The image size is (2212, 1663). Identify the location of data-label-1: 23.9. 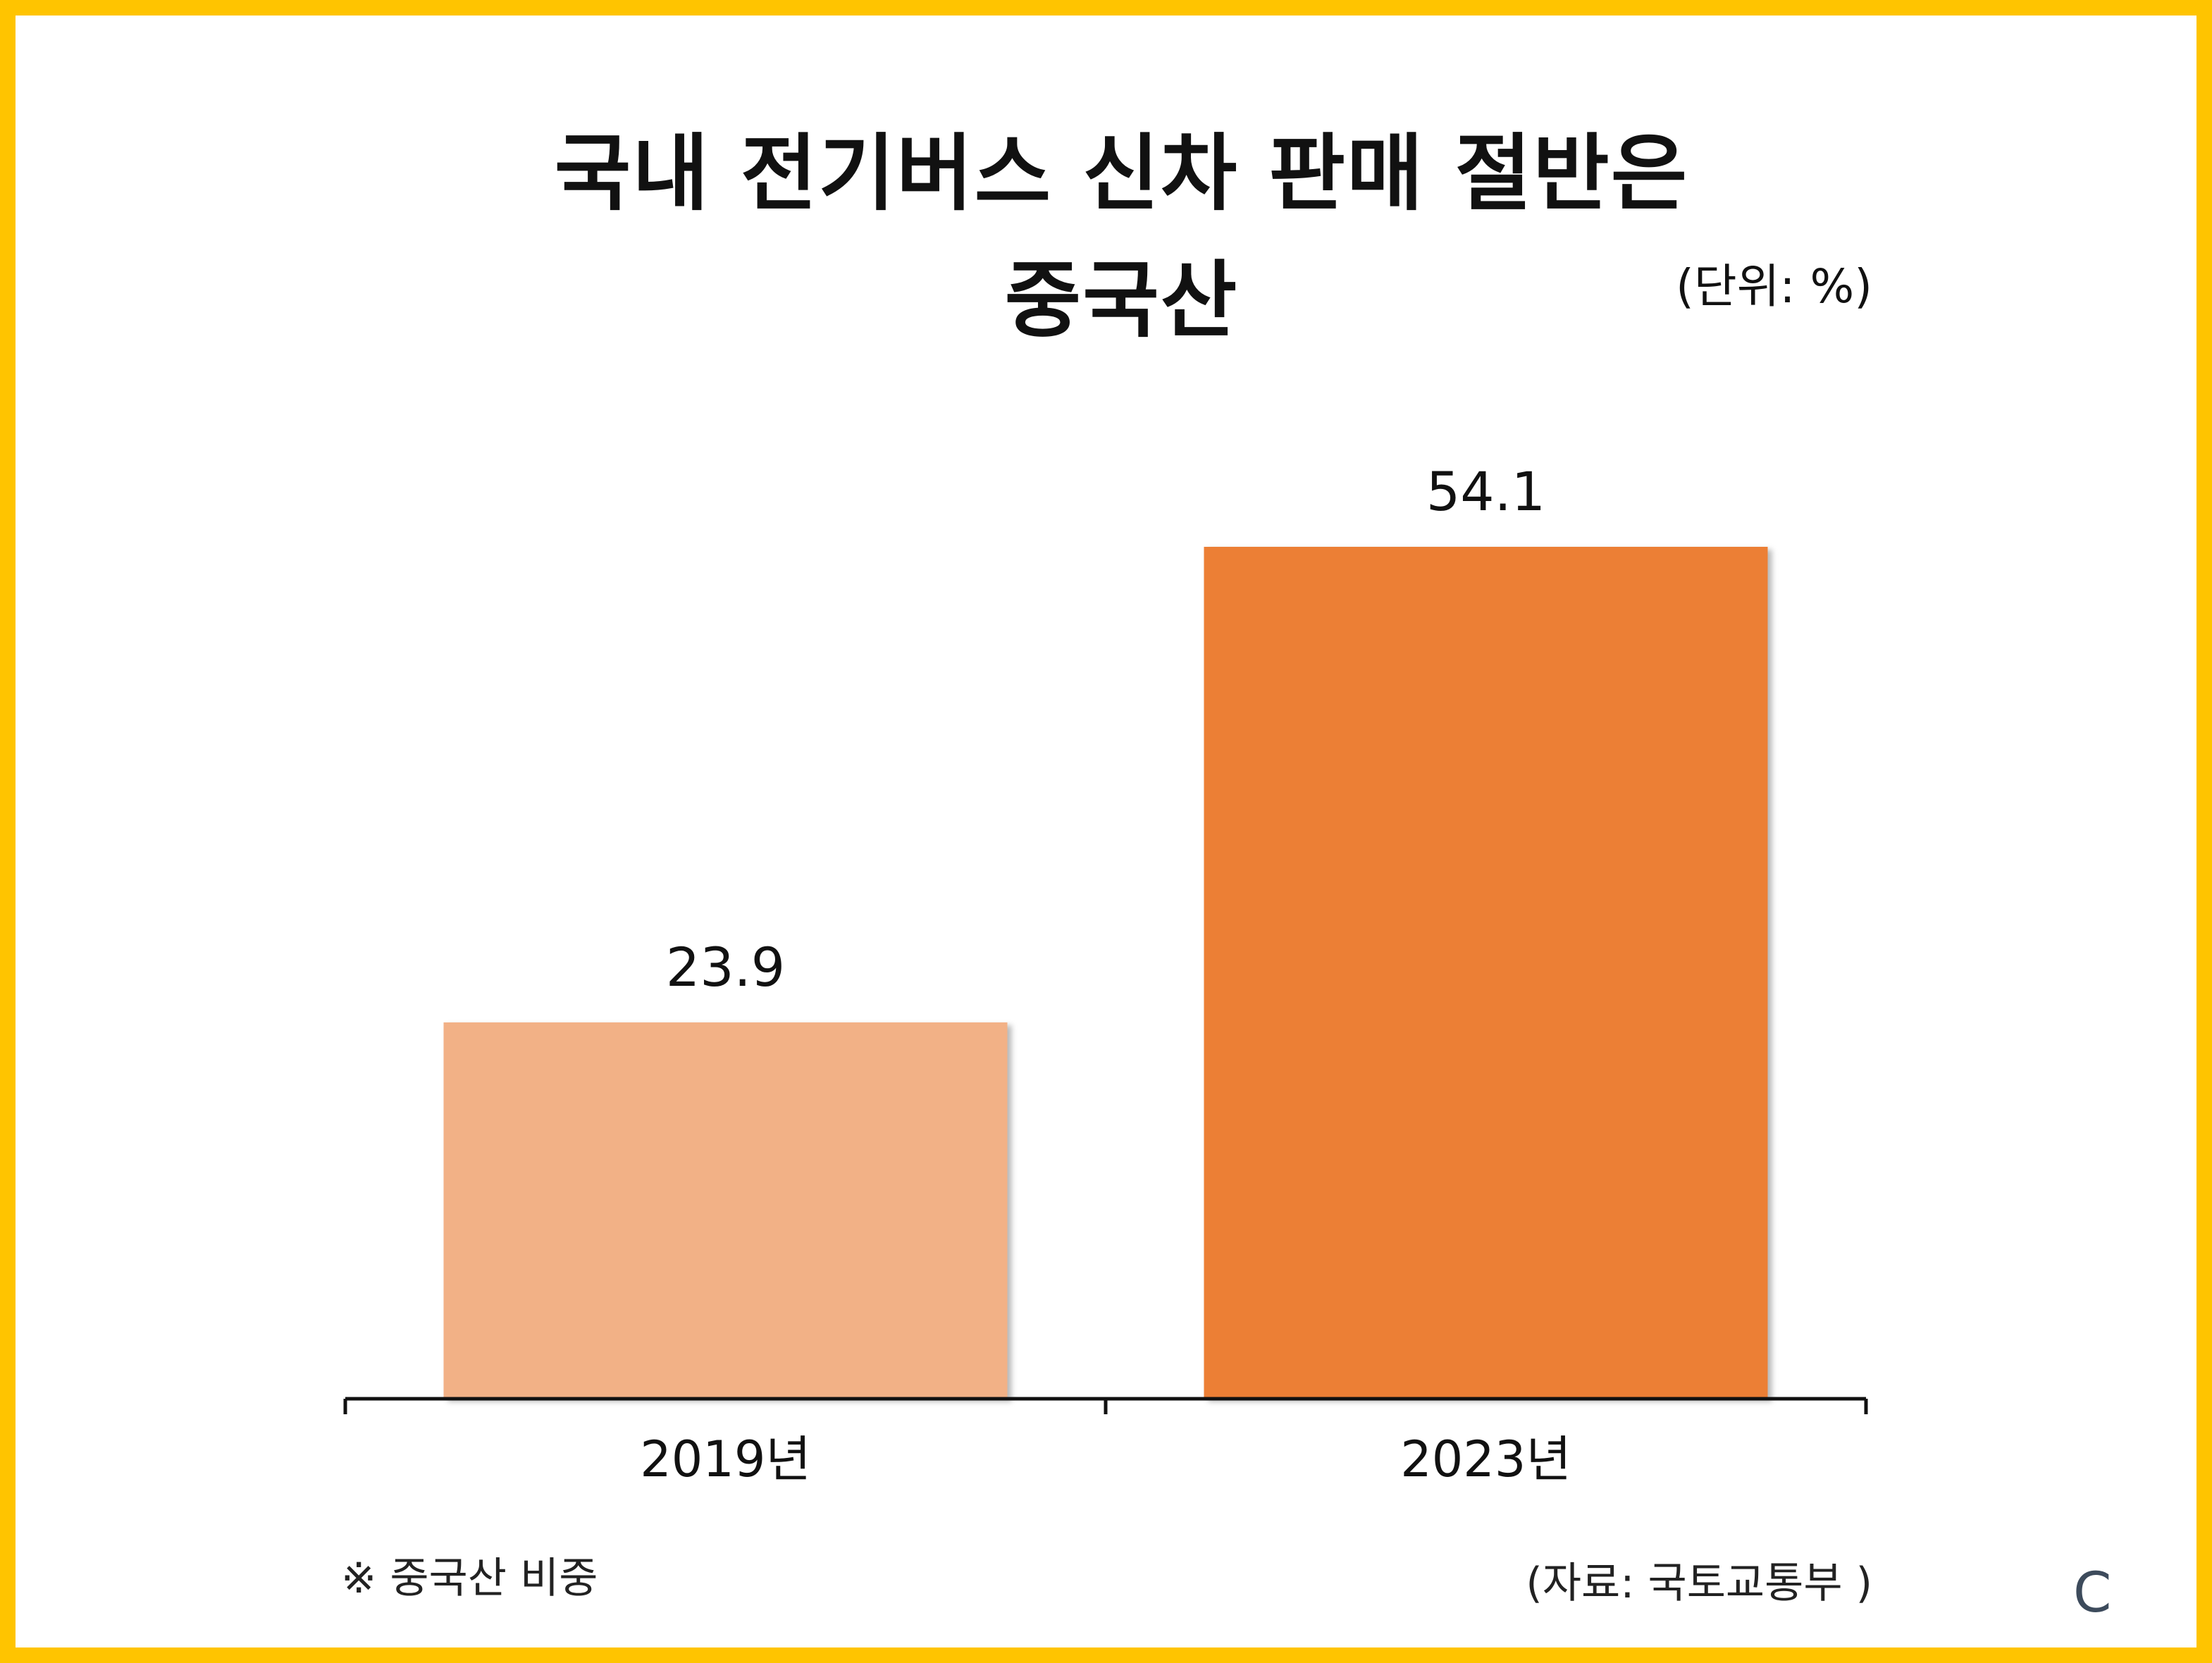
(725, 967).